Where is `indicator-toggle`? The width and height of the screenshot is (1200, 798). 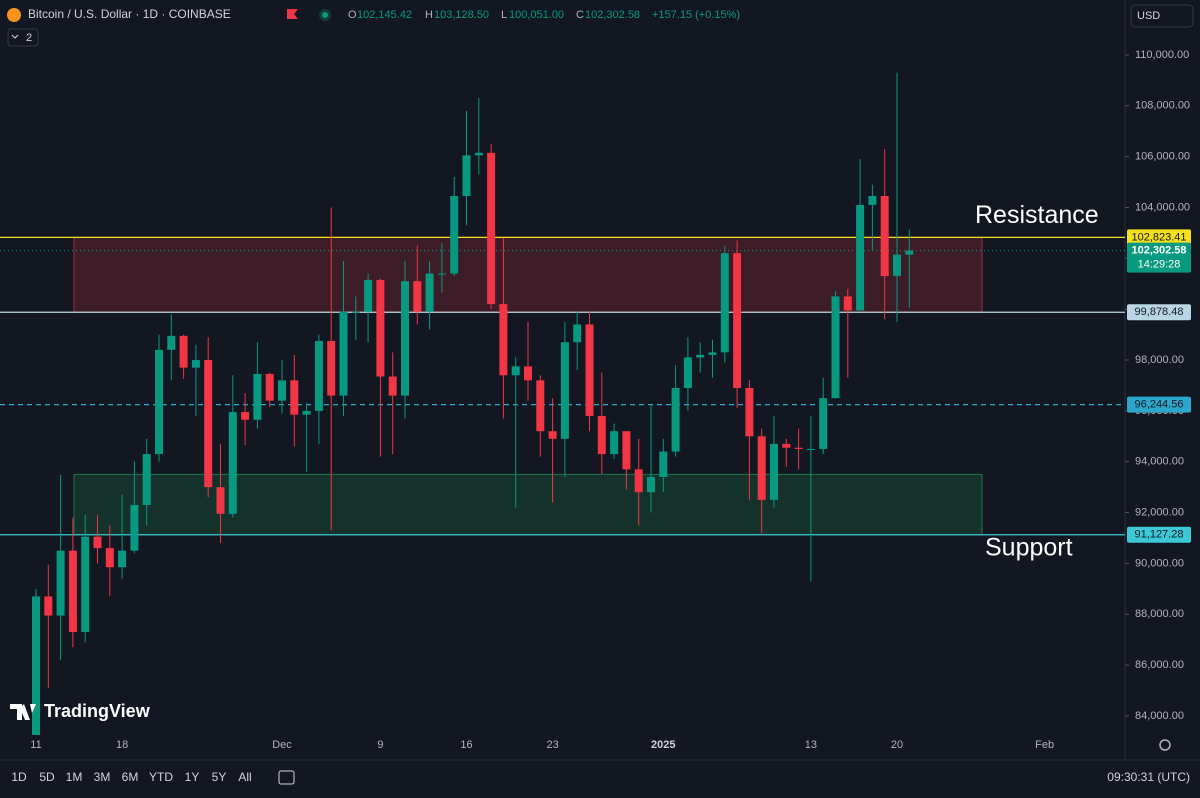
indicator-toggle is located at coordinates (23, 37).